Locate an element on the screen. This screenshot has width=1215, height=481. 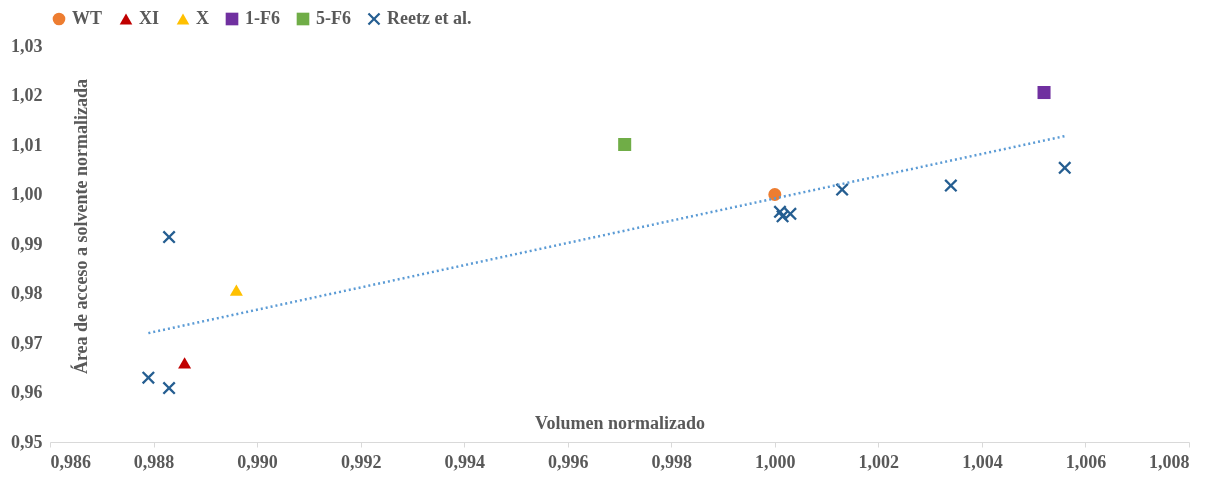
y-tick-label: 1,02 is located at coordinates (27, 95).